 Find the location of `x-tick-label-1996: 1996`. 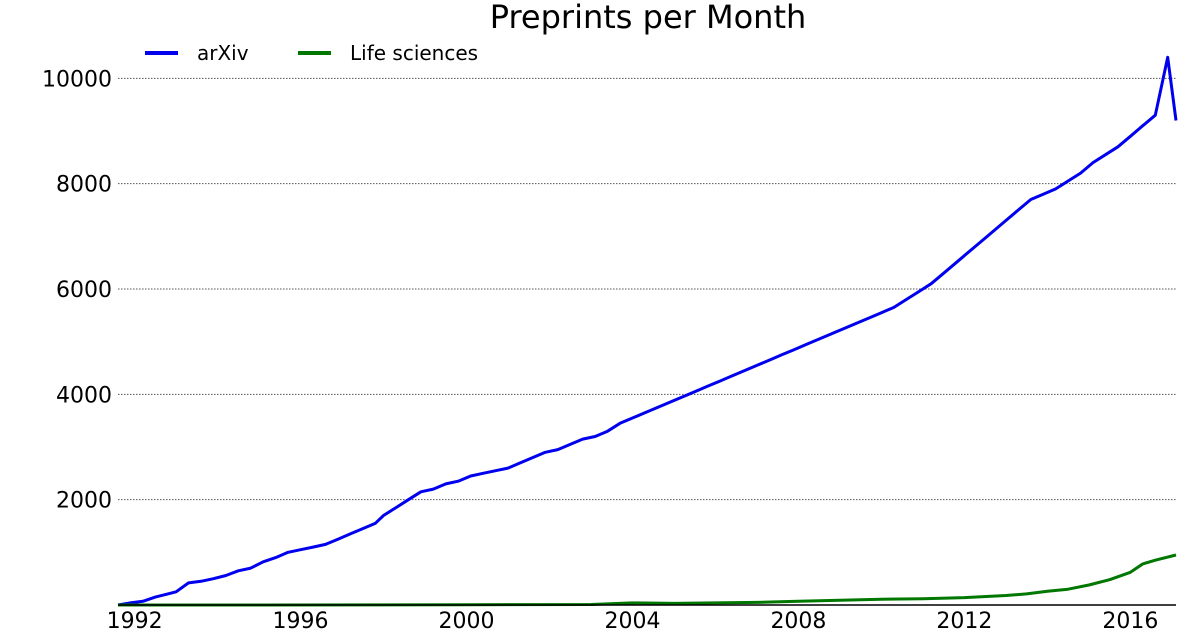

x-tick-label-1996: 1996 is located at coordinates (301, 621).